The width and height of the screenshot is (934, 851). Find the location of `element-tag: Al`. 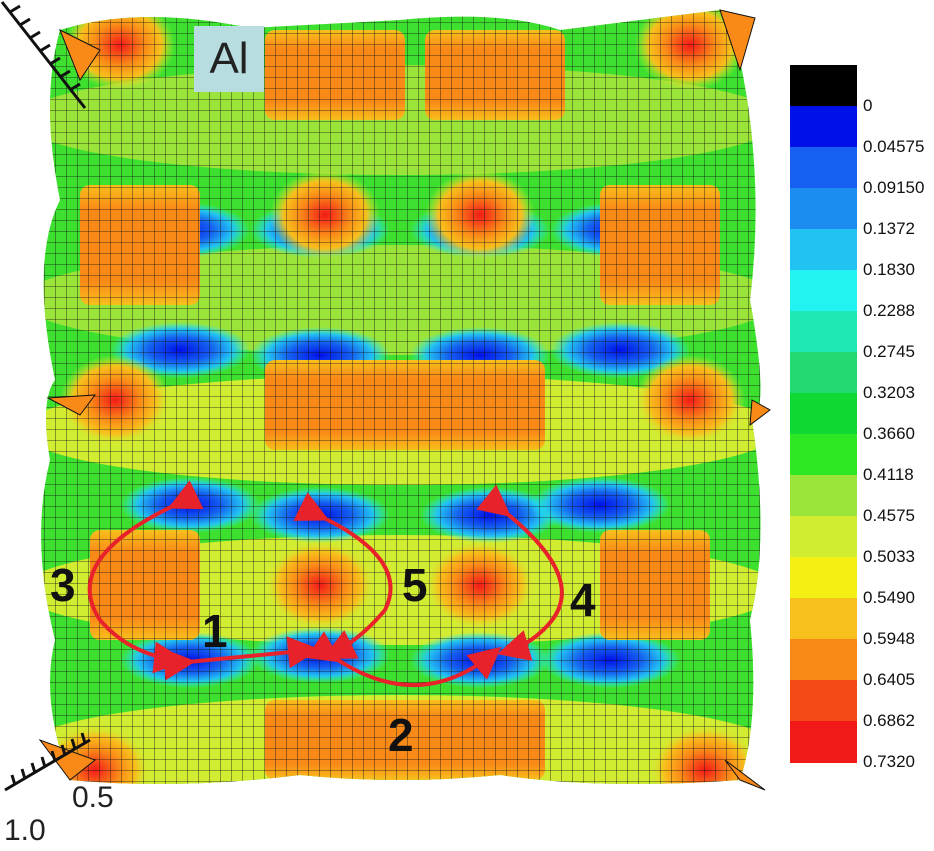

element-tag: Al is located at coordinates (229, 58).